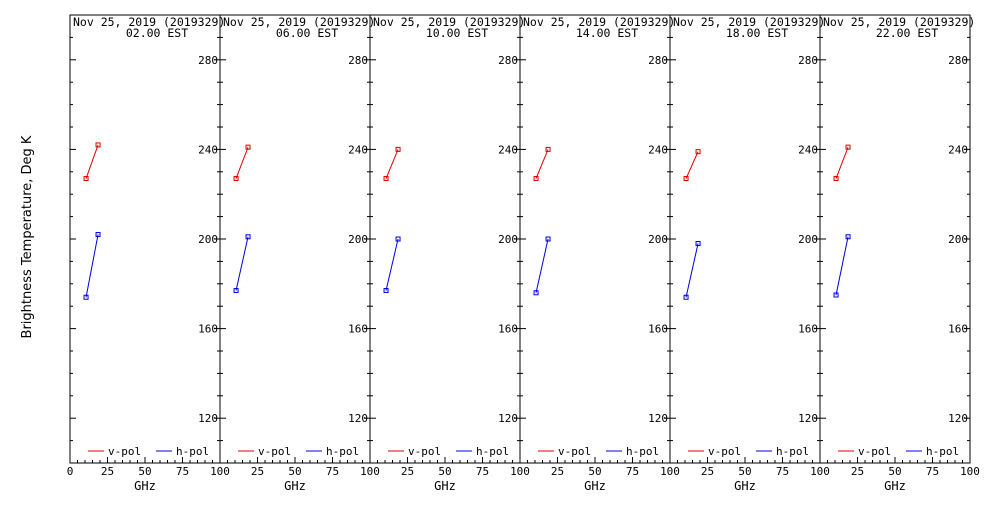  I want to click on panel-subtitle: 06.00 EST, so click(307, 33).